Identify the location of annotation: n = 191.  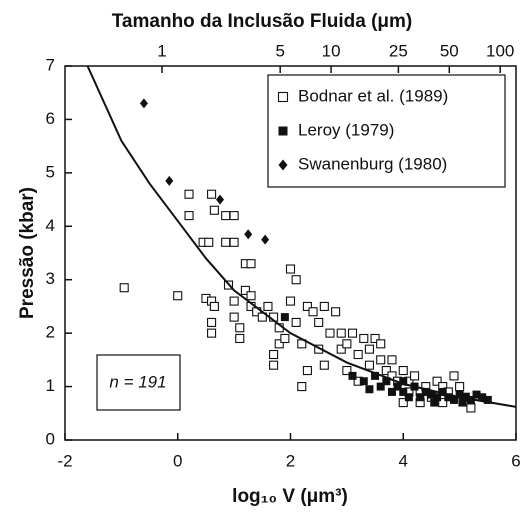
(137, 381).